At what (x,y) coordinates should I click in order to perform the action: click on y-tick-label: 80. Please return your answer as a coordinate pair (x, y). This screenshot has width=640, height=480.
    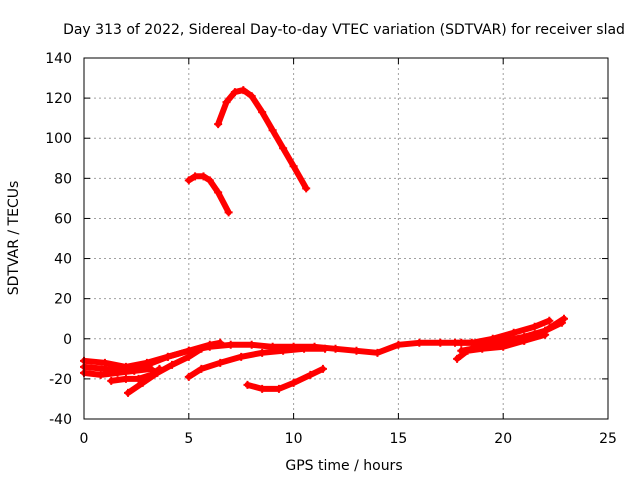
    Looking at the image, I should click on (63, 179).